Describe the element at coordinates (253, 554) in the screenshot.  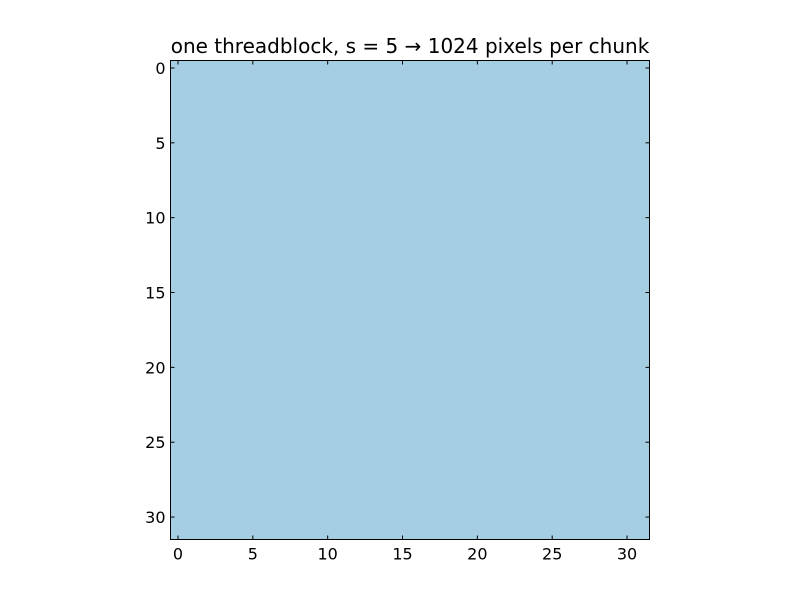
I see `x-tick-label: 5` at that location.